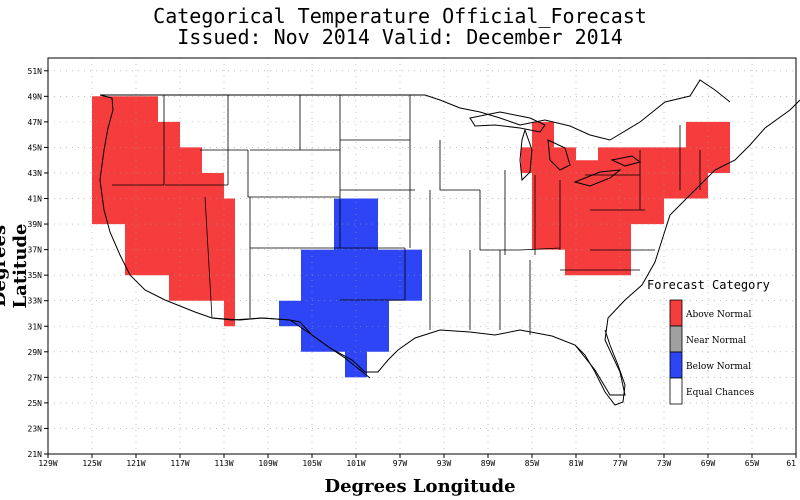 The height and width of the screenshot is (500, 800). I want to click on y-tick-label-5: 31N, so click(35, 326).